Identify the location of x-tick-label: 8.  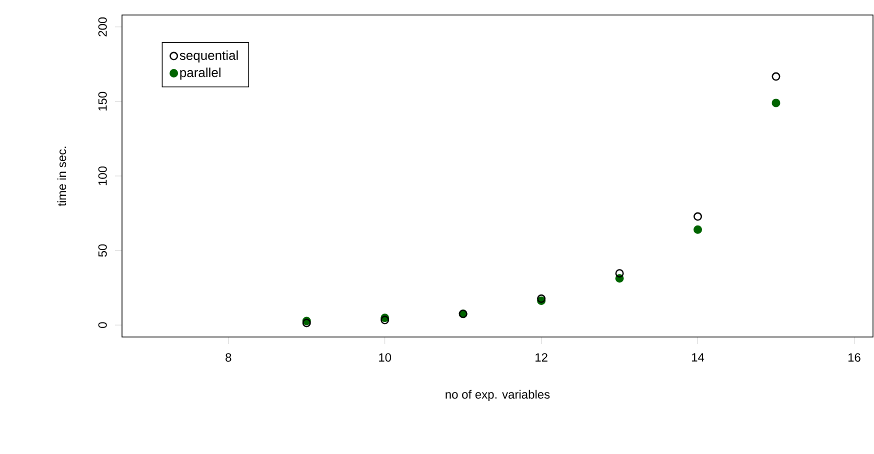
(229, 357).